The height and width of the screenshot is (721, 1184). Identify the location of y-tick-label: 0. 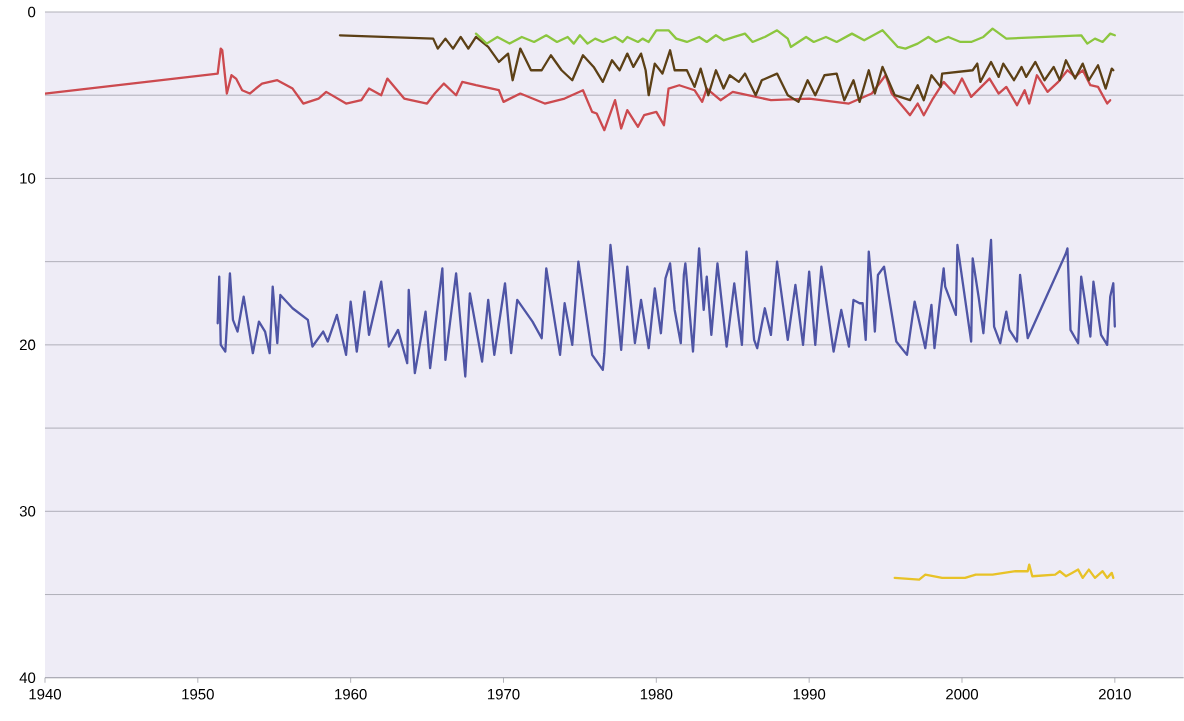
(32, 12).